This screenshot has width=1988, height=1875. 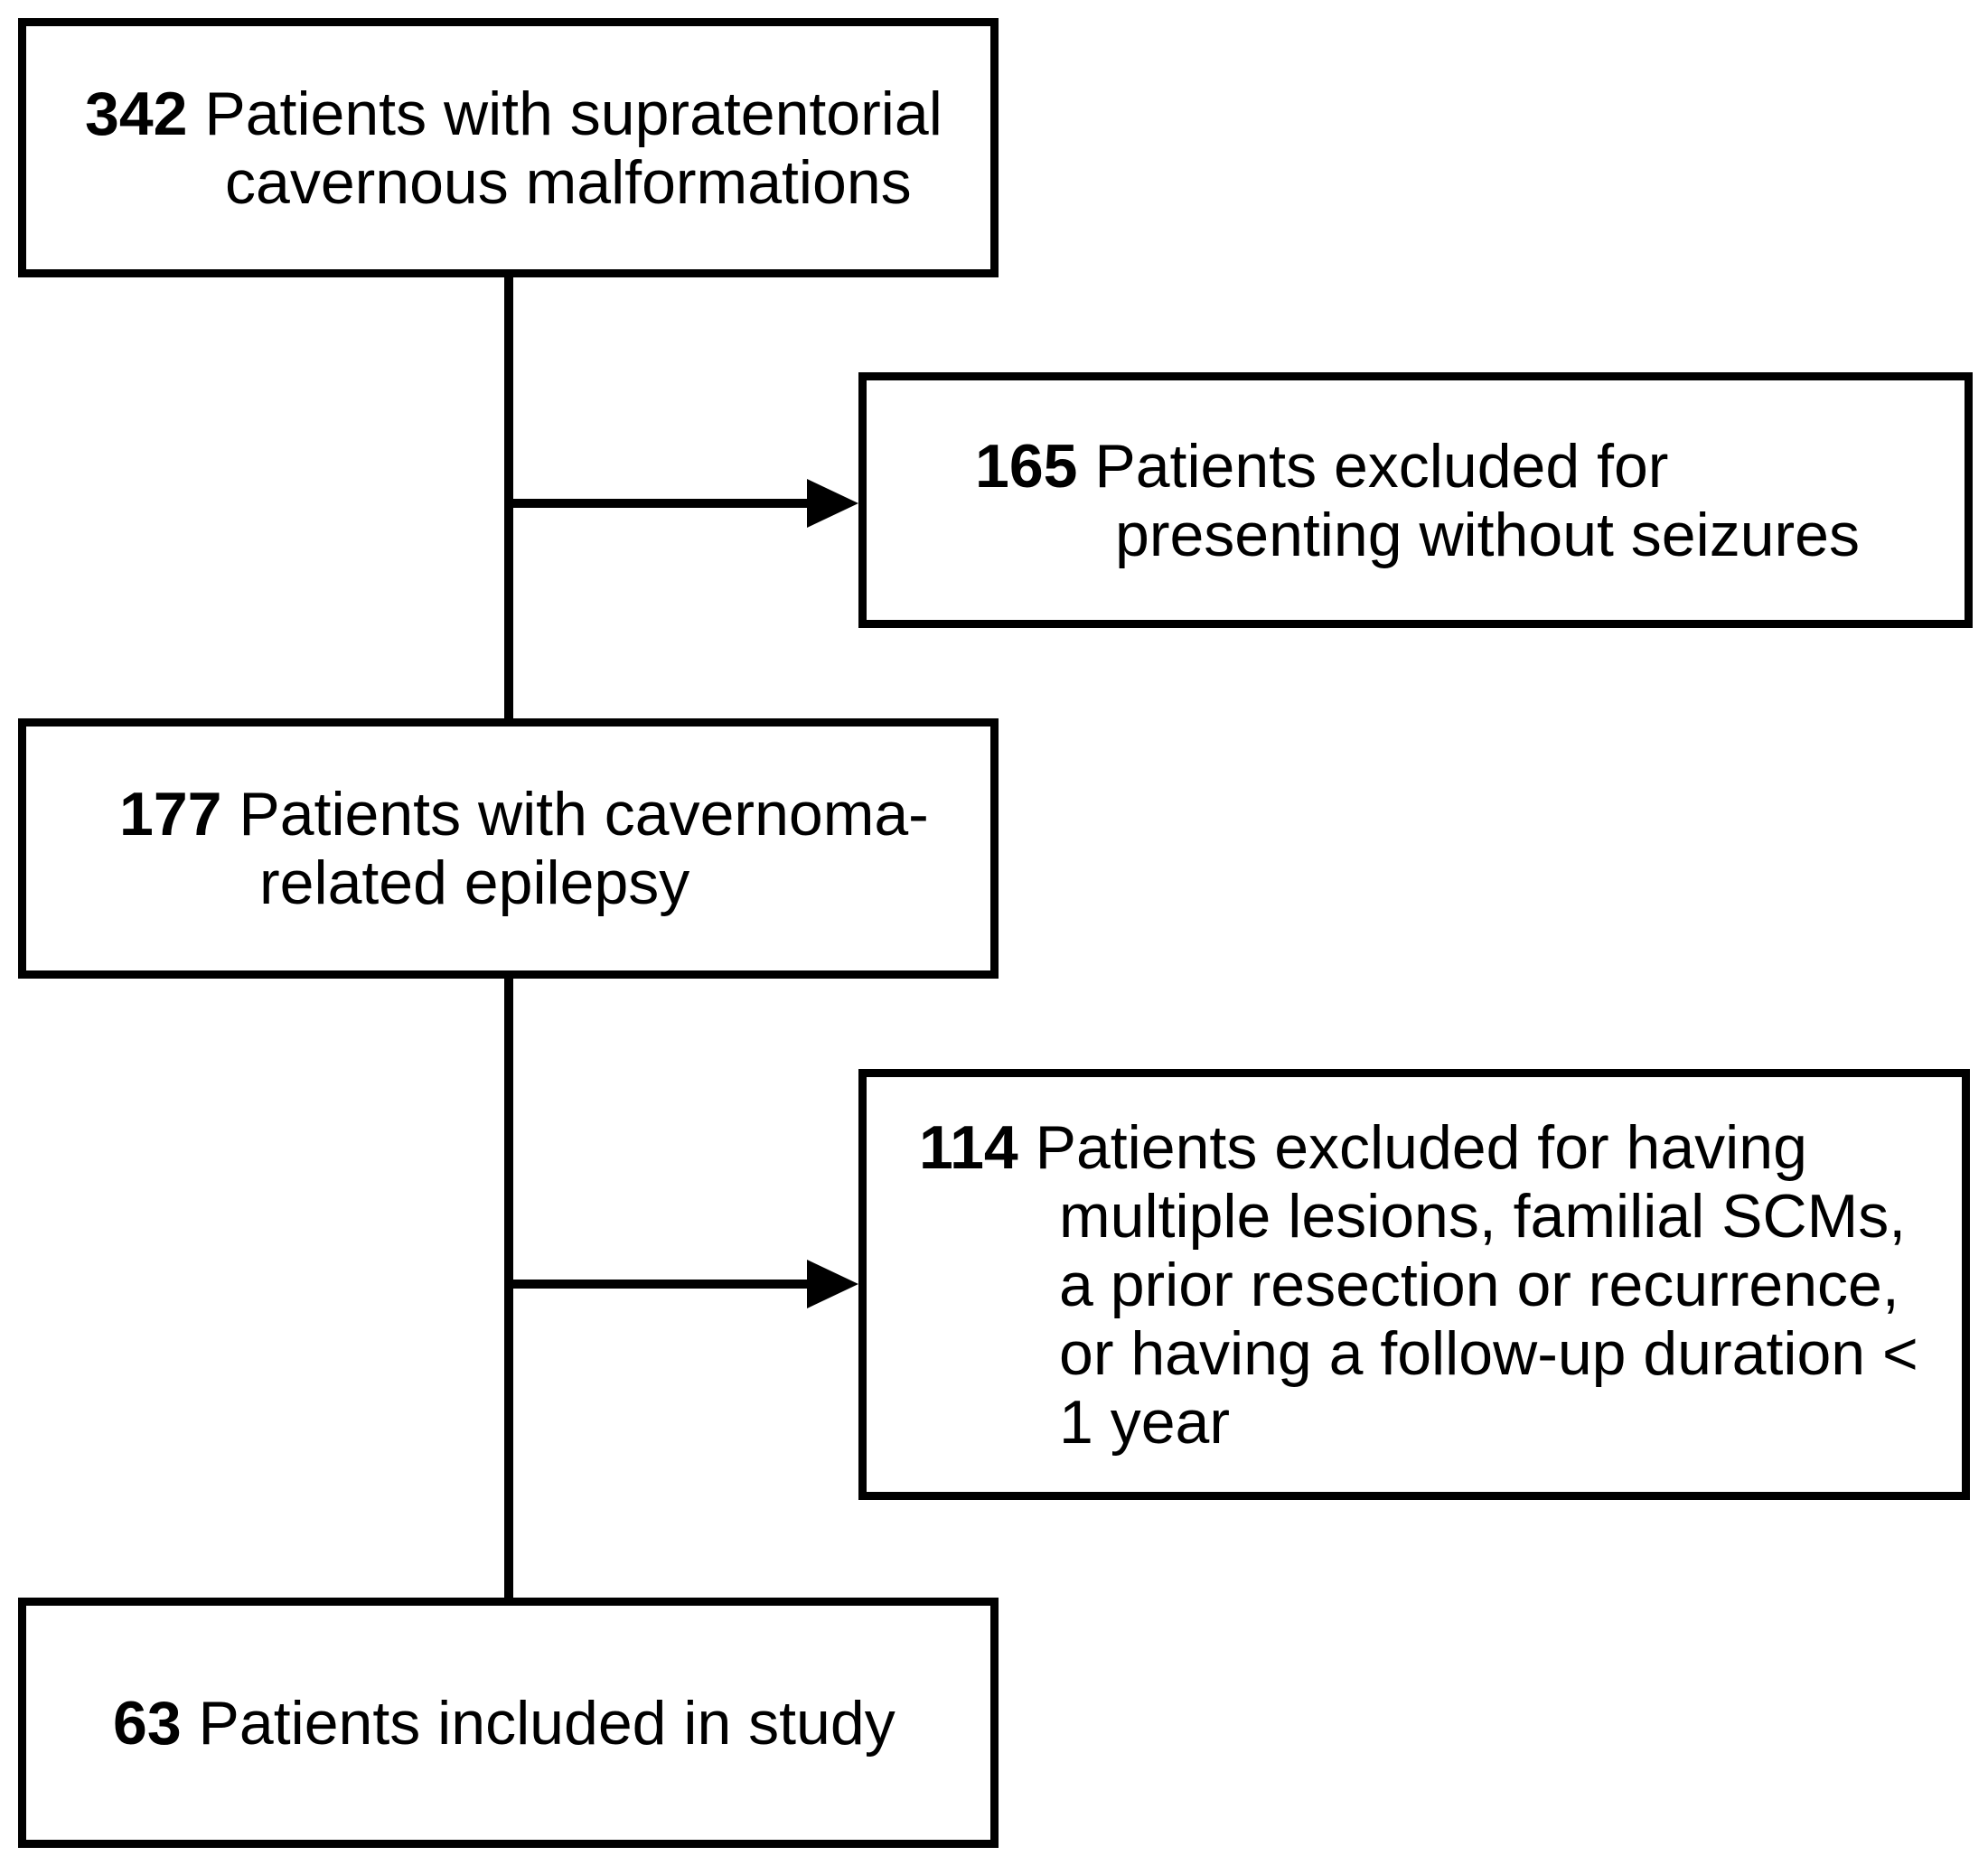 What do you see at coordinates (136, 113) in the screenshot?
I see `node-count: 342` at bounding box center [136, 113].